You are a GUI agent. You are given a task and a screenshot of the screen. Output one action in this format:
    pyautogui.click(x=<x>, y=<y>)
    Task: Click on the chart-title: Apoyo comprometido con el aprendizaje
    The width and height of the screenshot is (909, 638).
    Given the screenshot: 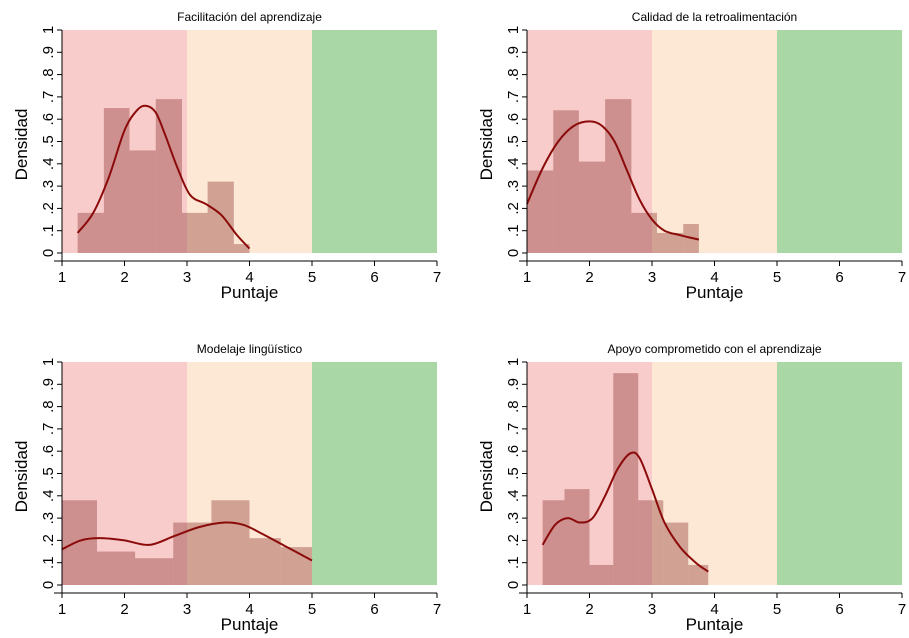 What is the action you would take?
    pyautogui.click(x=714, y=349)
    